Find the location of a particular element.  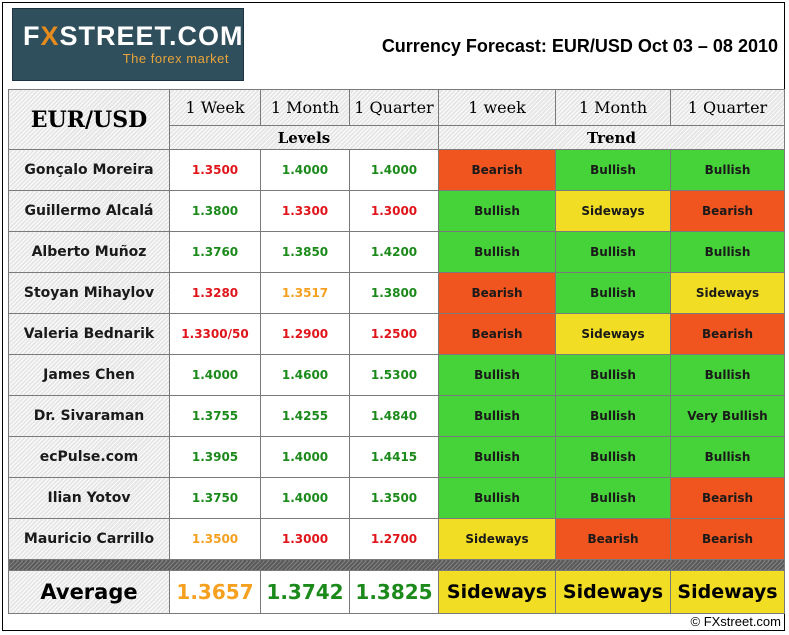

analyst-name: Valeria Bednarik is located at coordinates (89, 334).